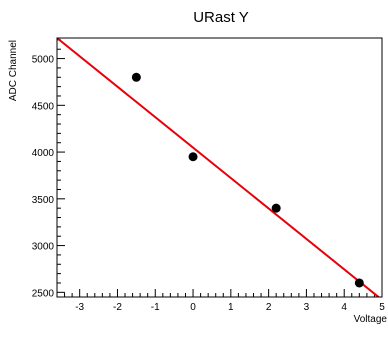  Describe the element at coordinates (269, 307) in the screenshot. I see `x-tick-label: 2` at that location.